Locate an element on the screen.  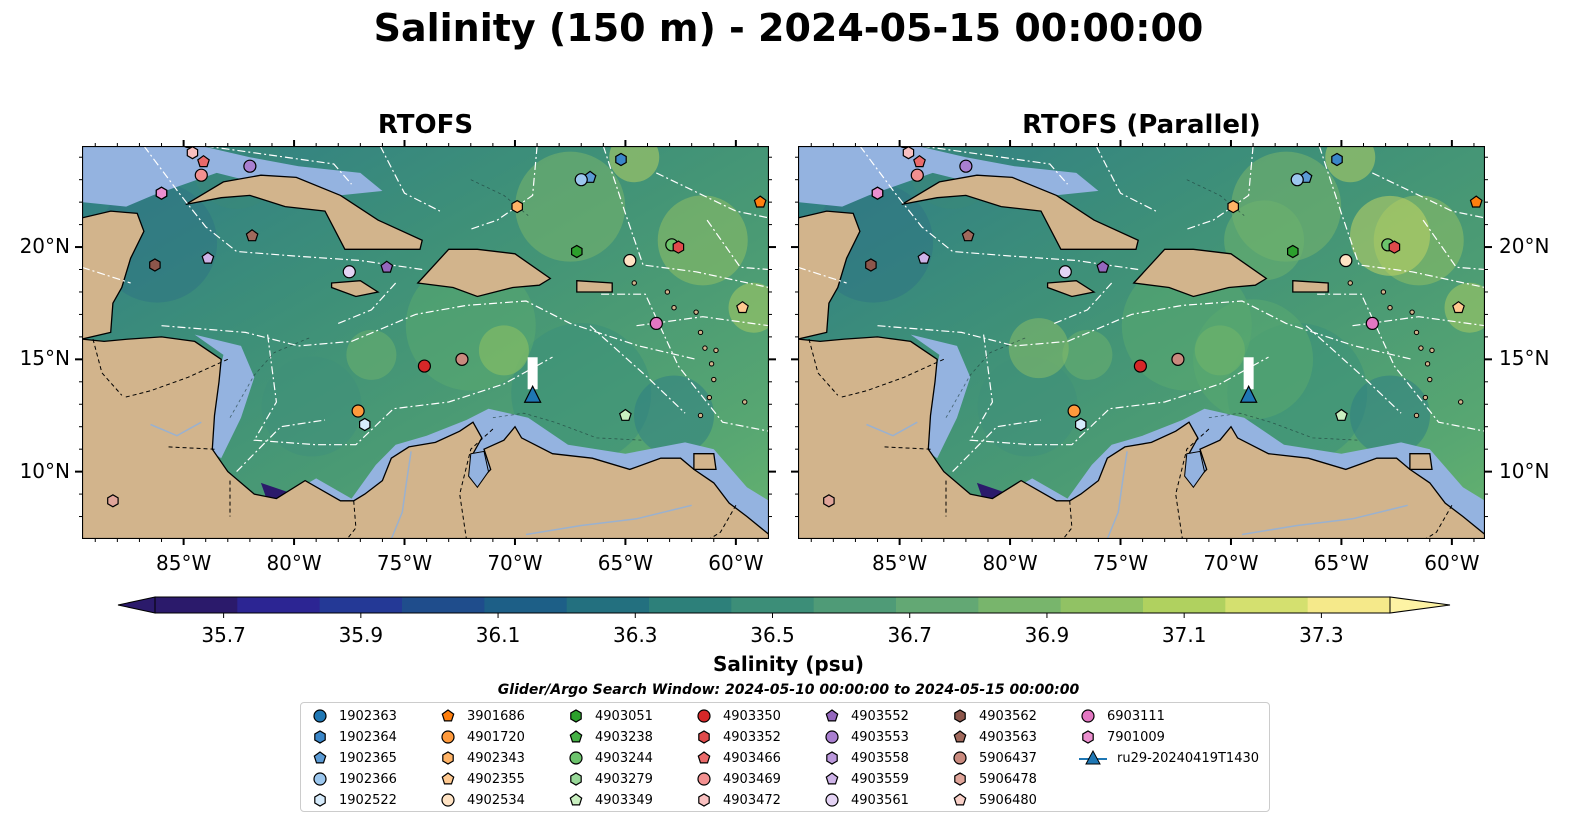
legend-label: 4903558 is located at coordinates (880, 758).